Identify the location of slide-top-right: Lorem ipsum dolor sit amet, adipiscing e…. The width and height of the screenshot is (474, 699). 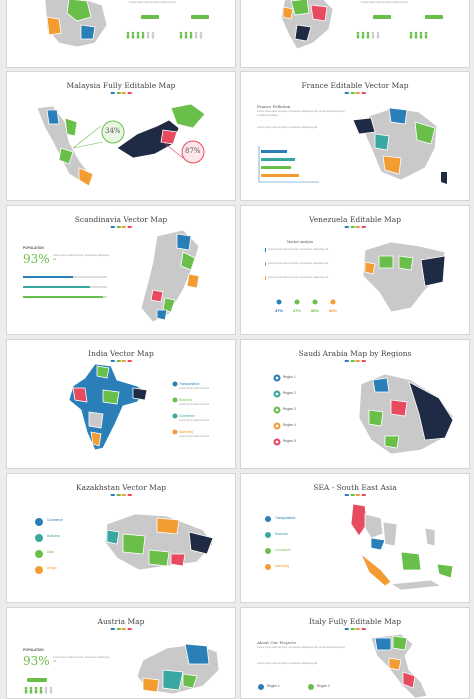
(355, 34).